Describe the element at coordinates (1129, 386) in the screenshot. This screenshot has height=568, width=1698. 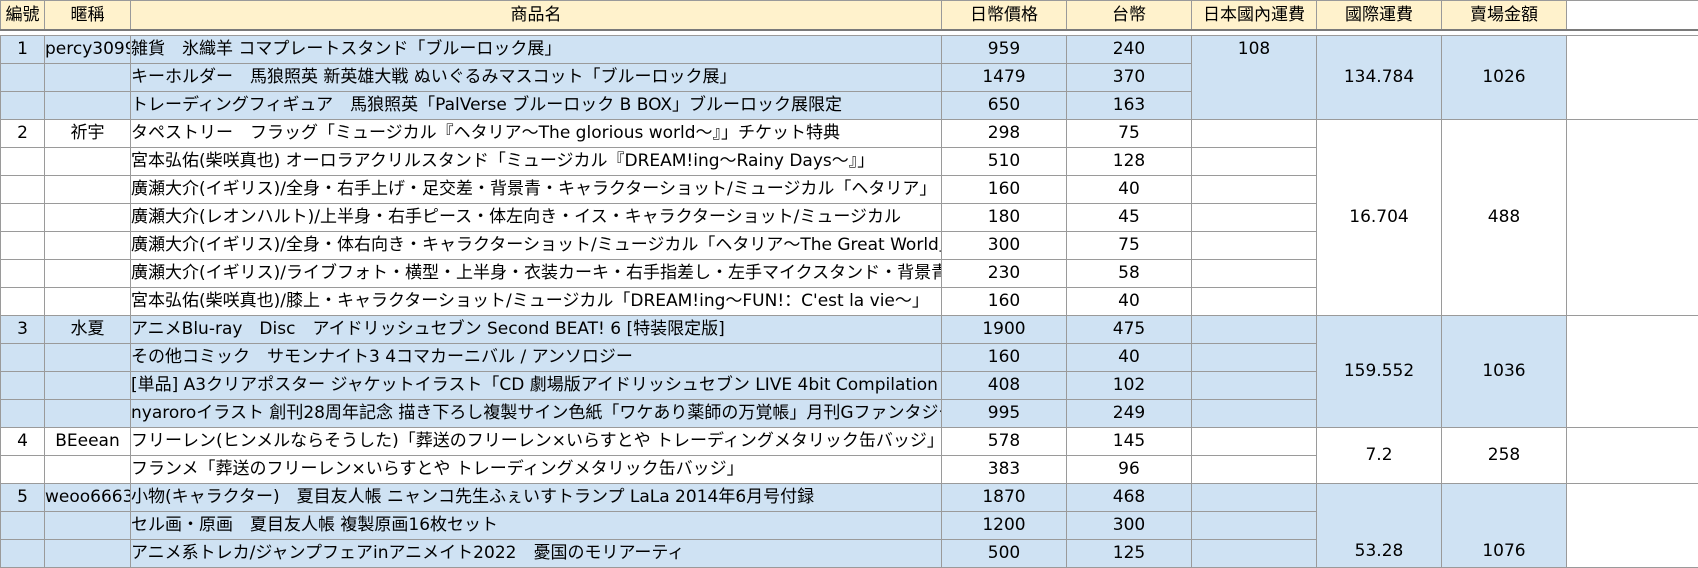
I see `cell-twd: 102` at that location.